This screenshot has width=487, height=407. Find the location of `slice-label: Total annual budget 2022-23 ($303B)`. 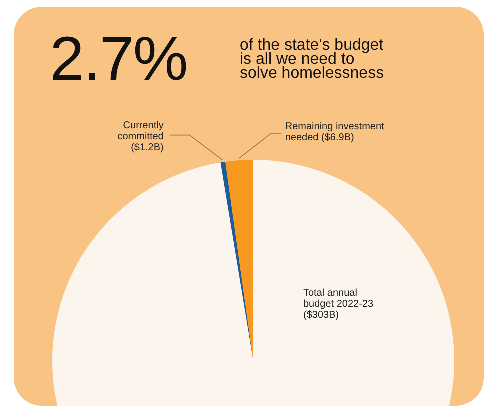

slice-label: Total annual budget 2022-23 ($303B) is located at coordinates (339, 304).